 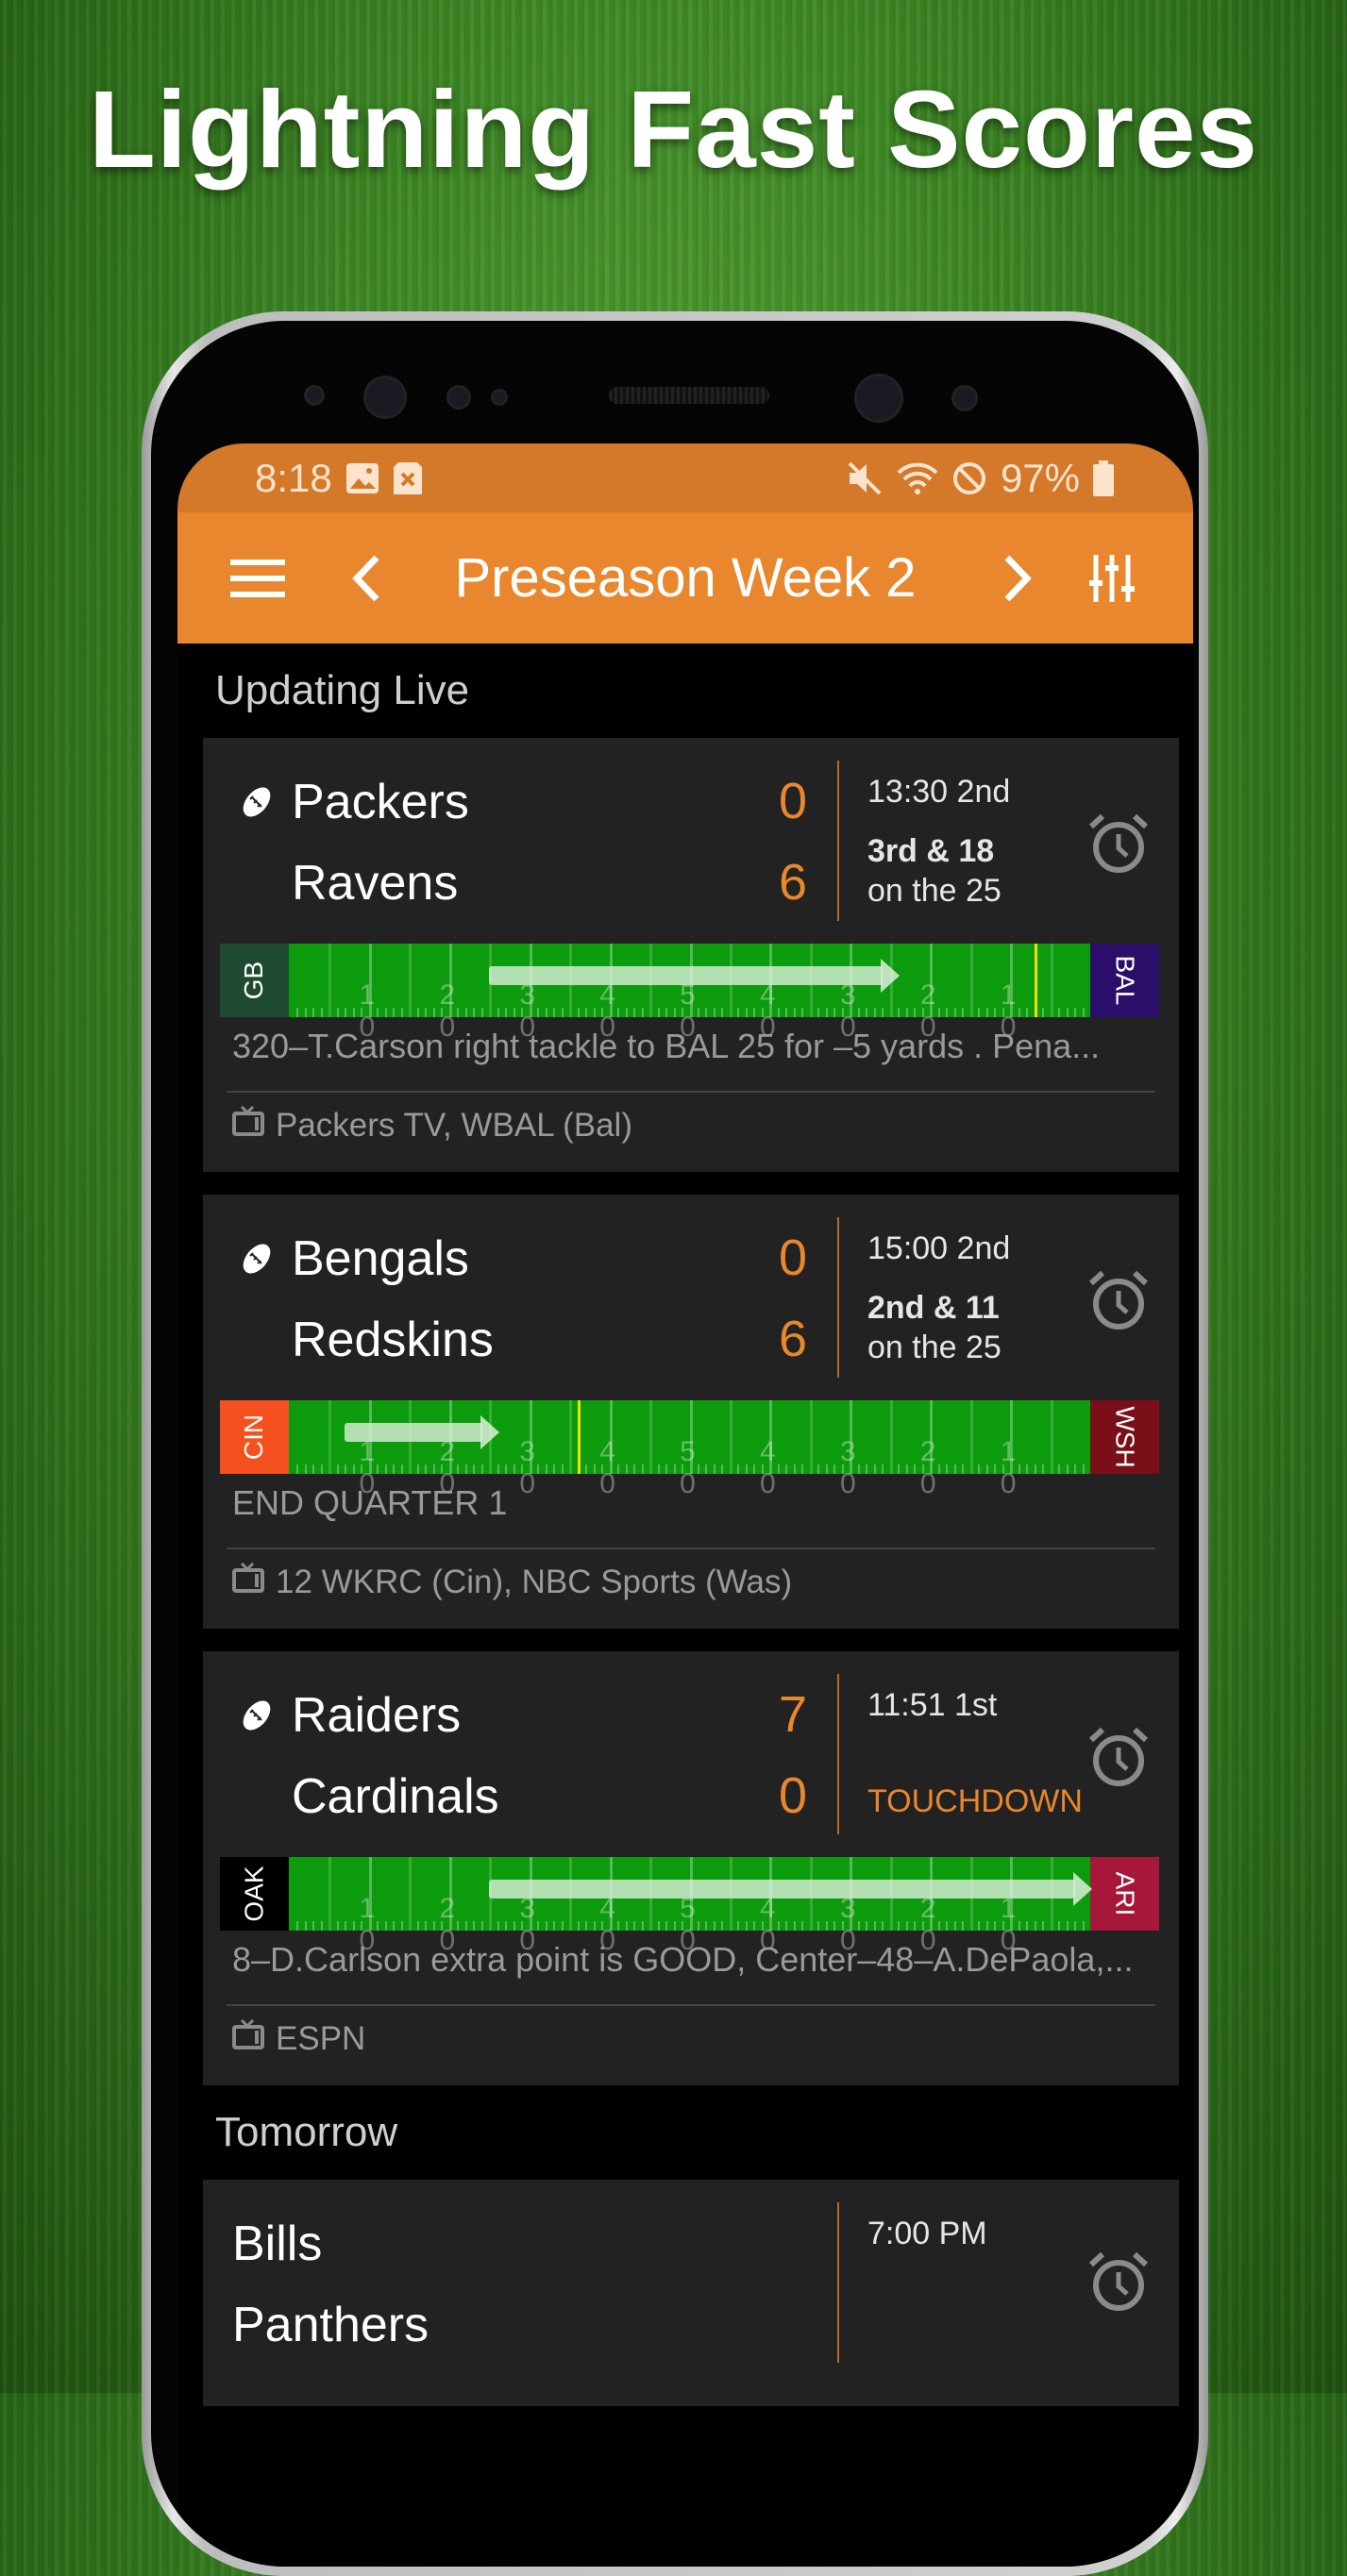 What do you see at coordinates (1040, 477) in the screenshot?
I see `battery-percent: 97%` at bounding box center [1040, 477].